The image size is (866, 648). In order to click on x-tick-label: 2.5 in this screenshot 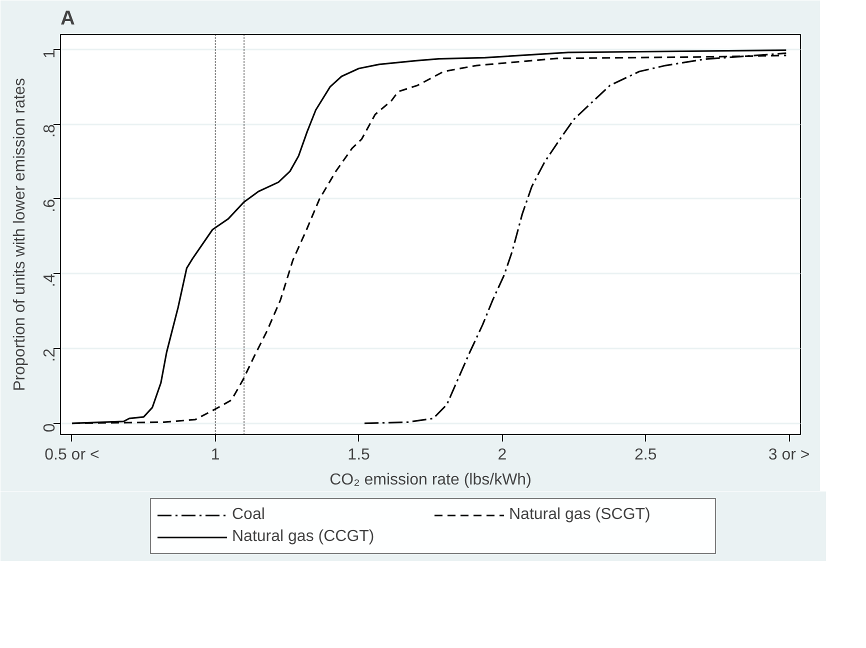, I will do `click(645, 455)`.